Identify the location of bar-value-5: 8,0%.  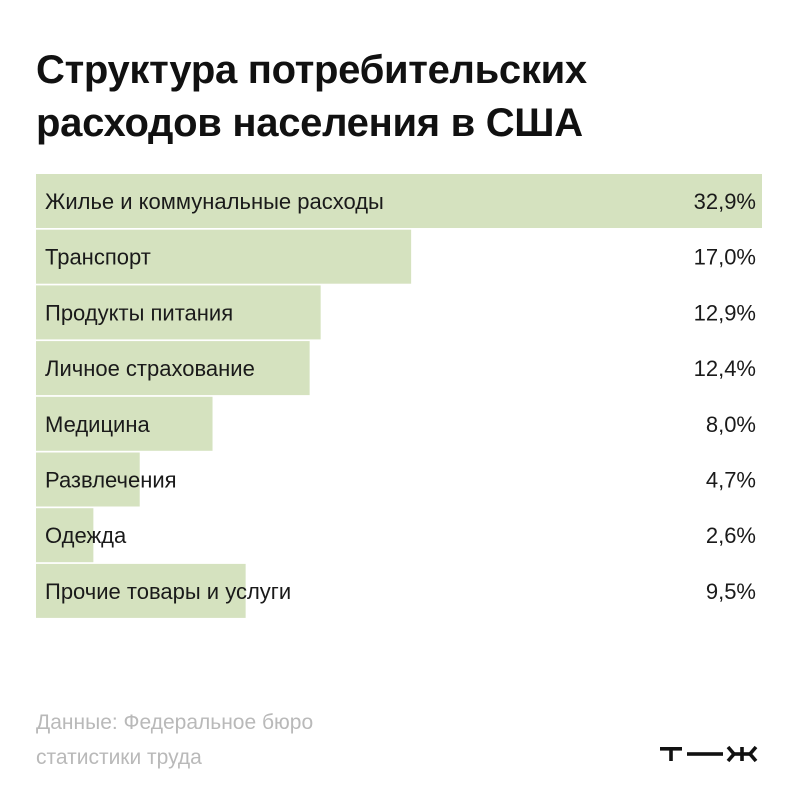
(731, 424).